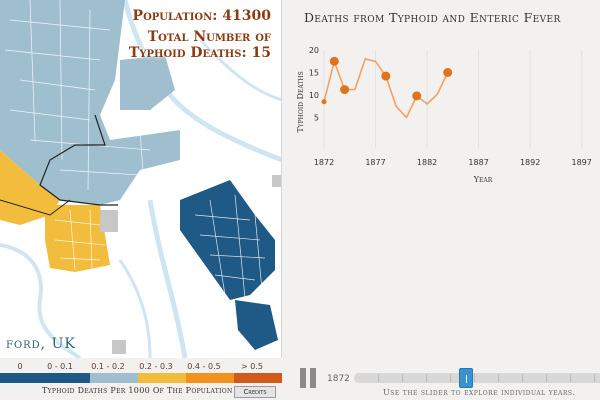  I want to click on y-axis-label: Typhoid Deaths, so click(300, 101).